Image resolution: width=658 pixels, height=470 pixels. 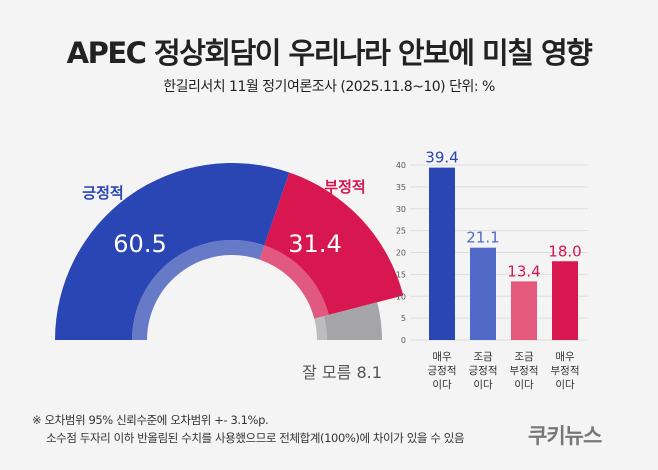 What do you see at coordinates (344, 187) in the screenshot?
I see `slice-label: 부정적` at bounding box center [344, 187].